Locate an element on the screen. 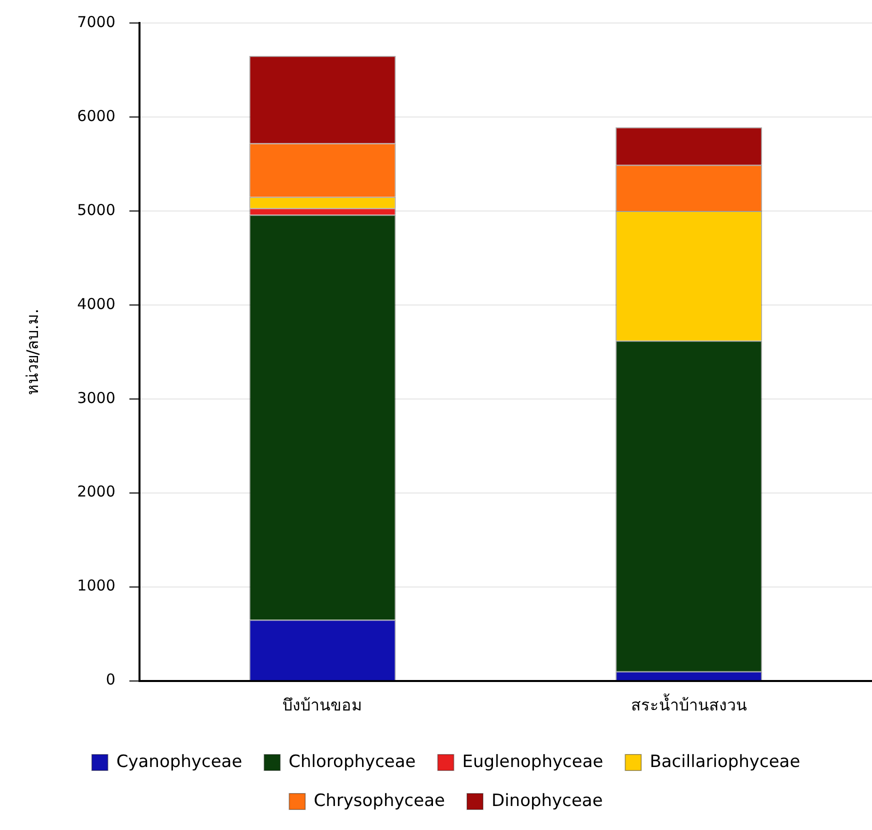 This screenshot has height=830, width=872. y-axis-title: หน่วย/ลบ.ม. is located at coordinates (32, 352).